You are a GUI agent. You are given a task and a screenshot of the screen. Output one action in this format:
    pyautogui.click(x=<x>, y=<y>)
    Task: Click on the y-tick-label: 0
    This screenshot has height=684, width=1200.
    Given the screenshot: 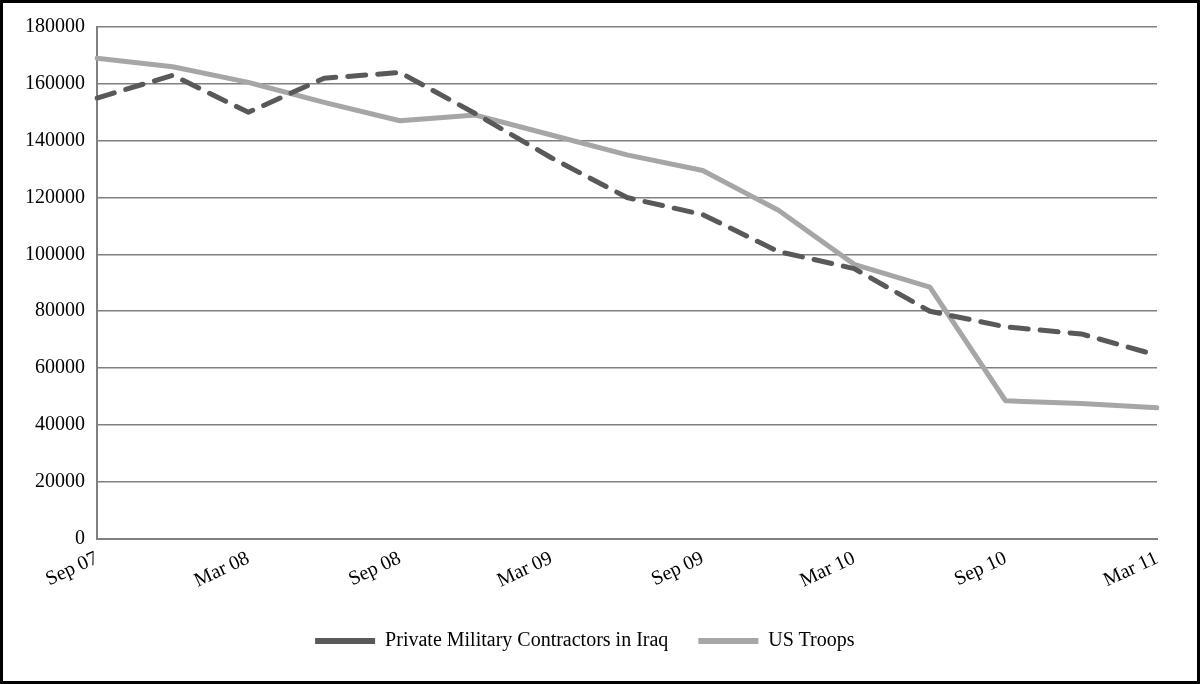 What is the action you would take?
    pyautogui.click(x=80, y=536)
    